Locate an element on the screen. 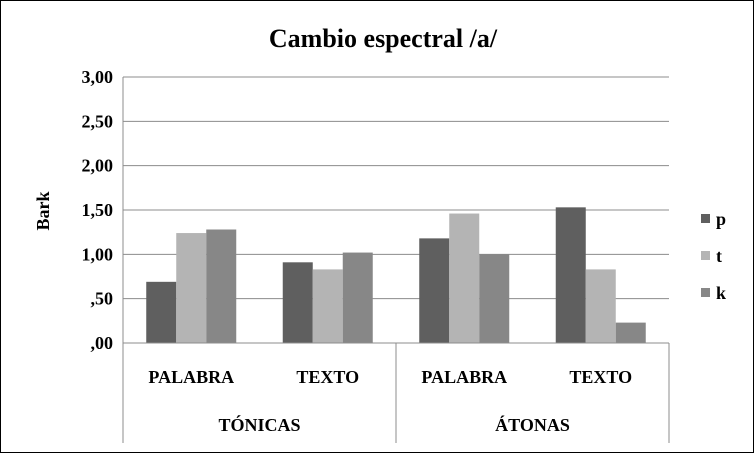 This screenshot has width=754, height=457. x-group-label: TÓNICAS is located at coordinates (259, 424).